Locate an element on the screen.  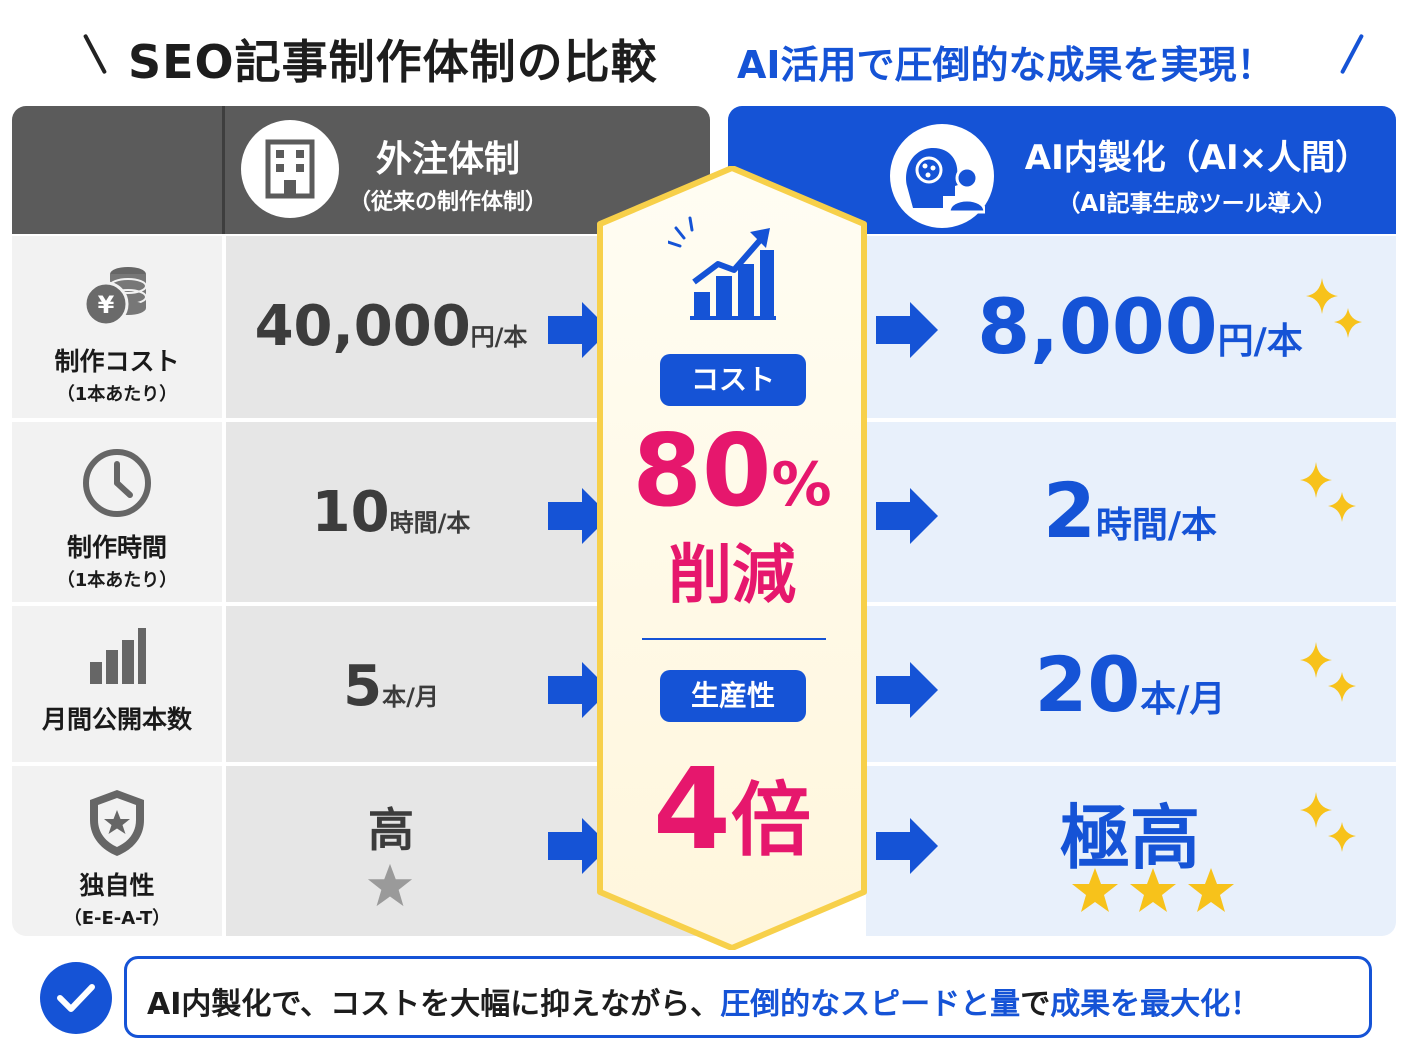
row-label-cost-sub: （1本あたり） is located at coordinates (117, 394).